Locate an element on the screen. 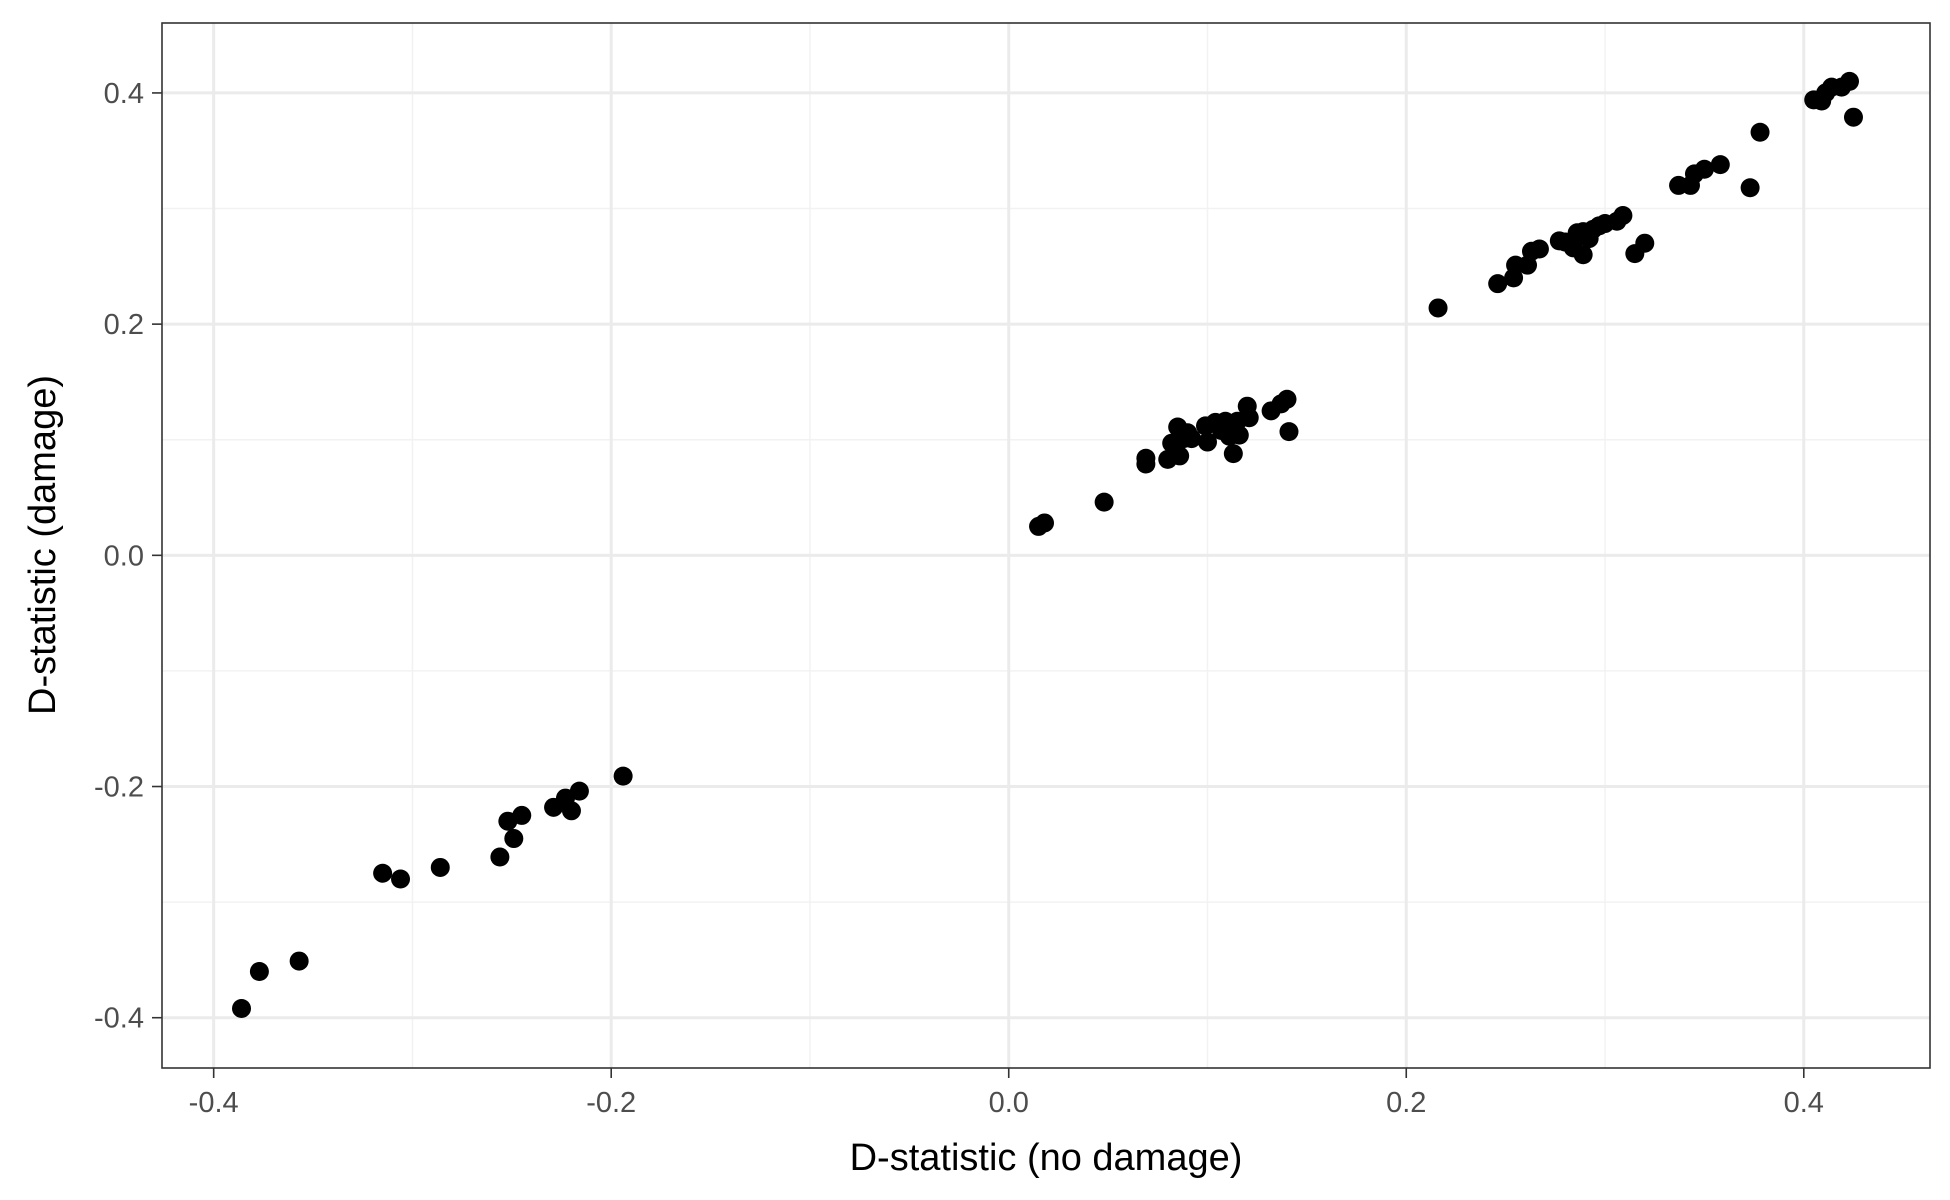 This screenshot has height=1200, width=1950. y-tick-label: 0.0 is located at coordinates (124, 556).